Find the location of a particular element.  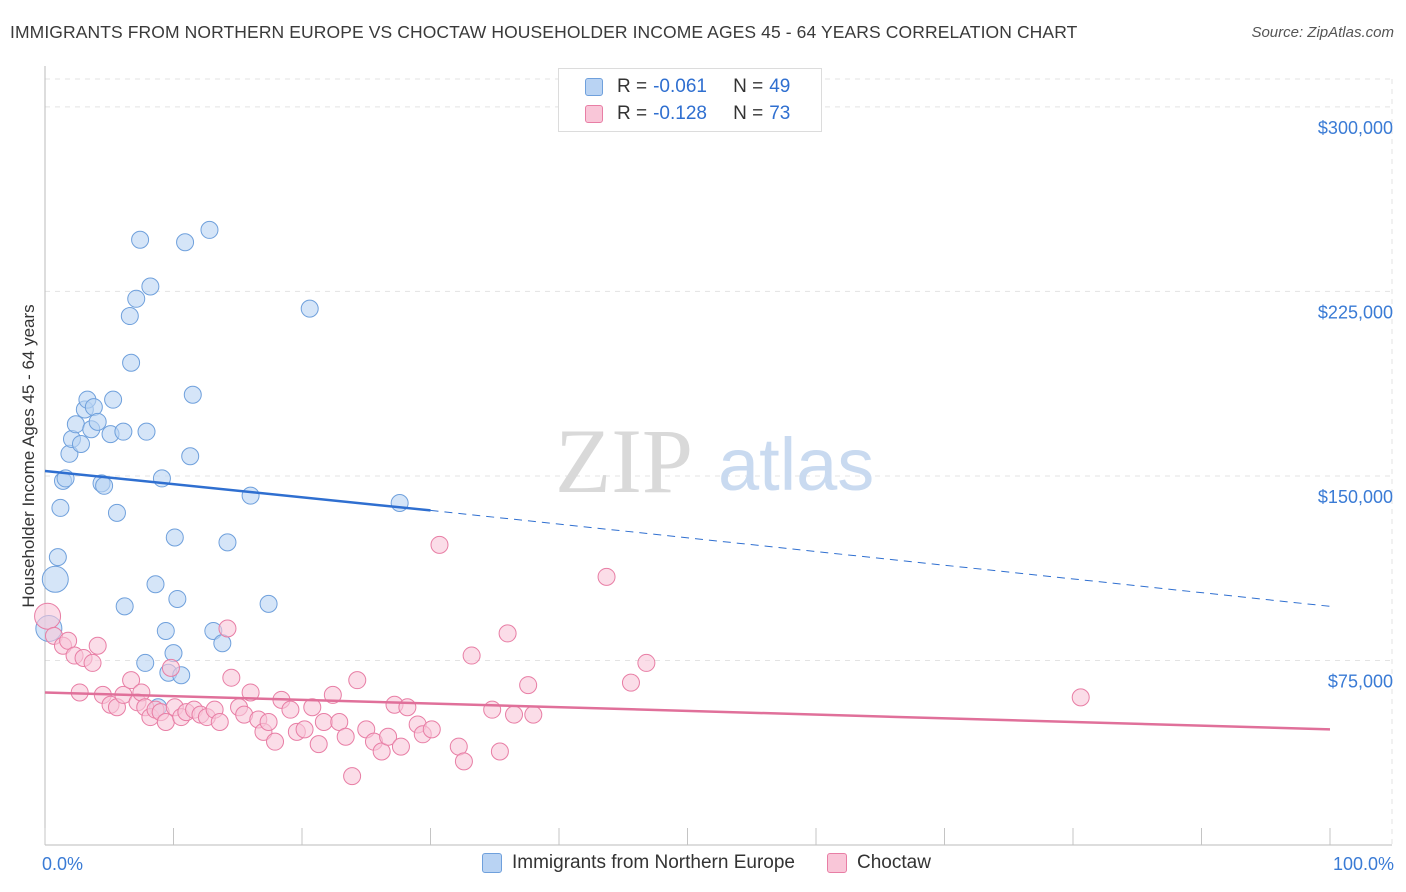

series-legend: Immigrants from Northern Europe Choctaw is located at coordinates (722, 863).